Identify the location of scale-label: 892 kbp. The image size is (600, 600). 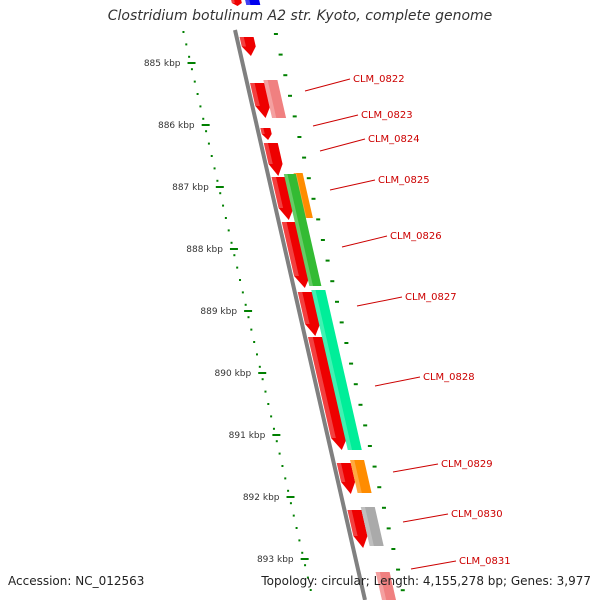
(261, 498).